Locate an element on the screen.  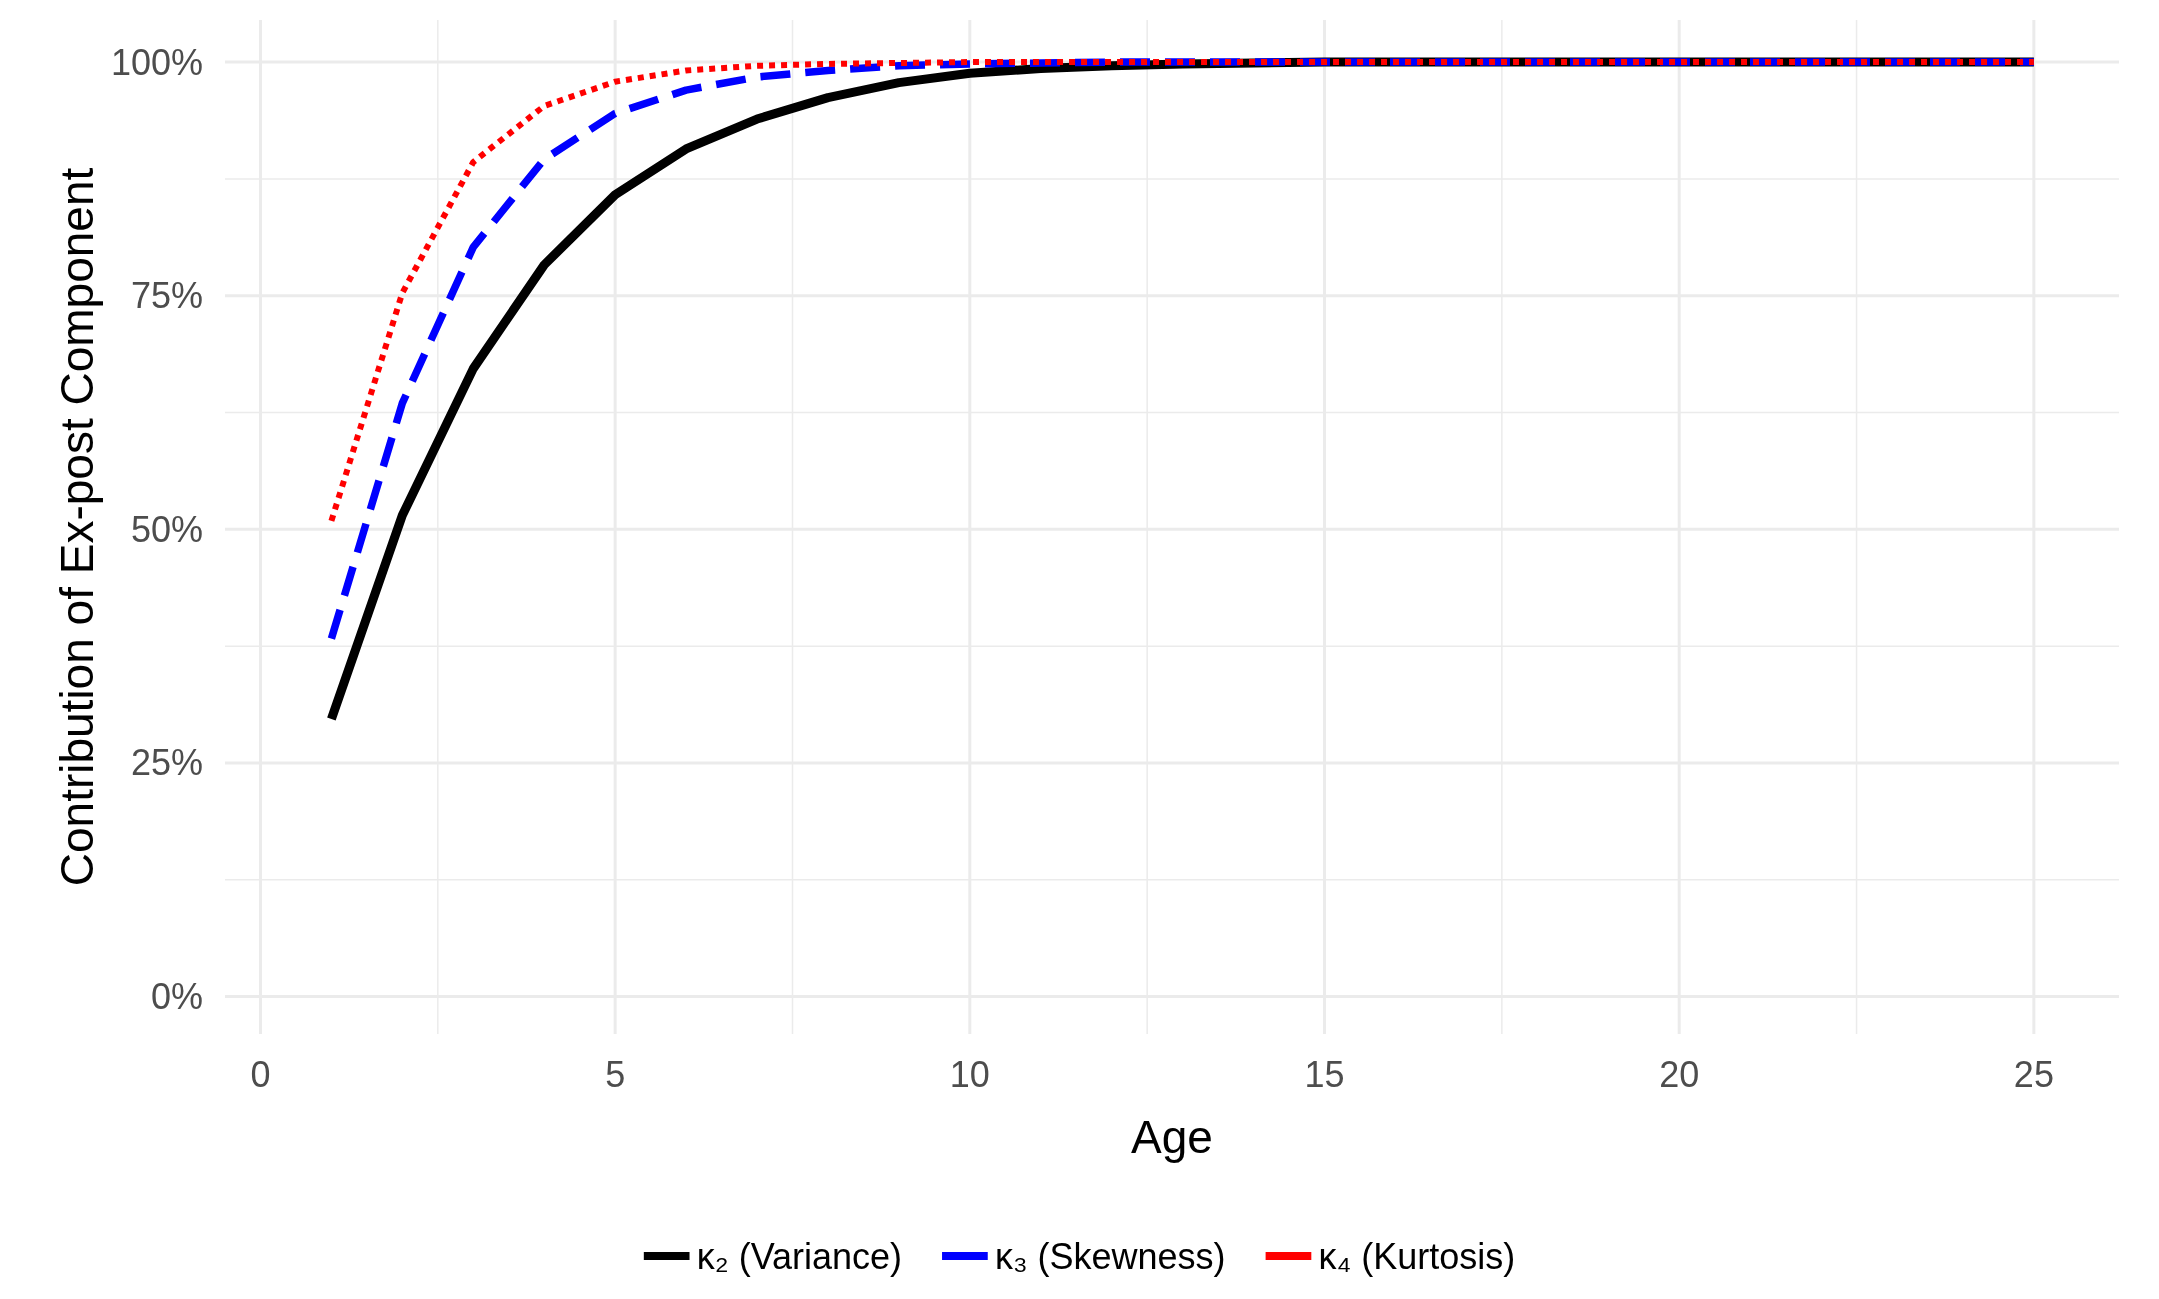
x-tick-label: 25 is located at coordinates (2033, 1074).